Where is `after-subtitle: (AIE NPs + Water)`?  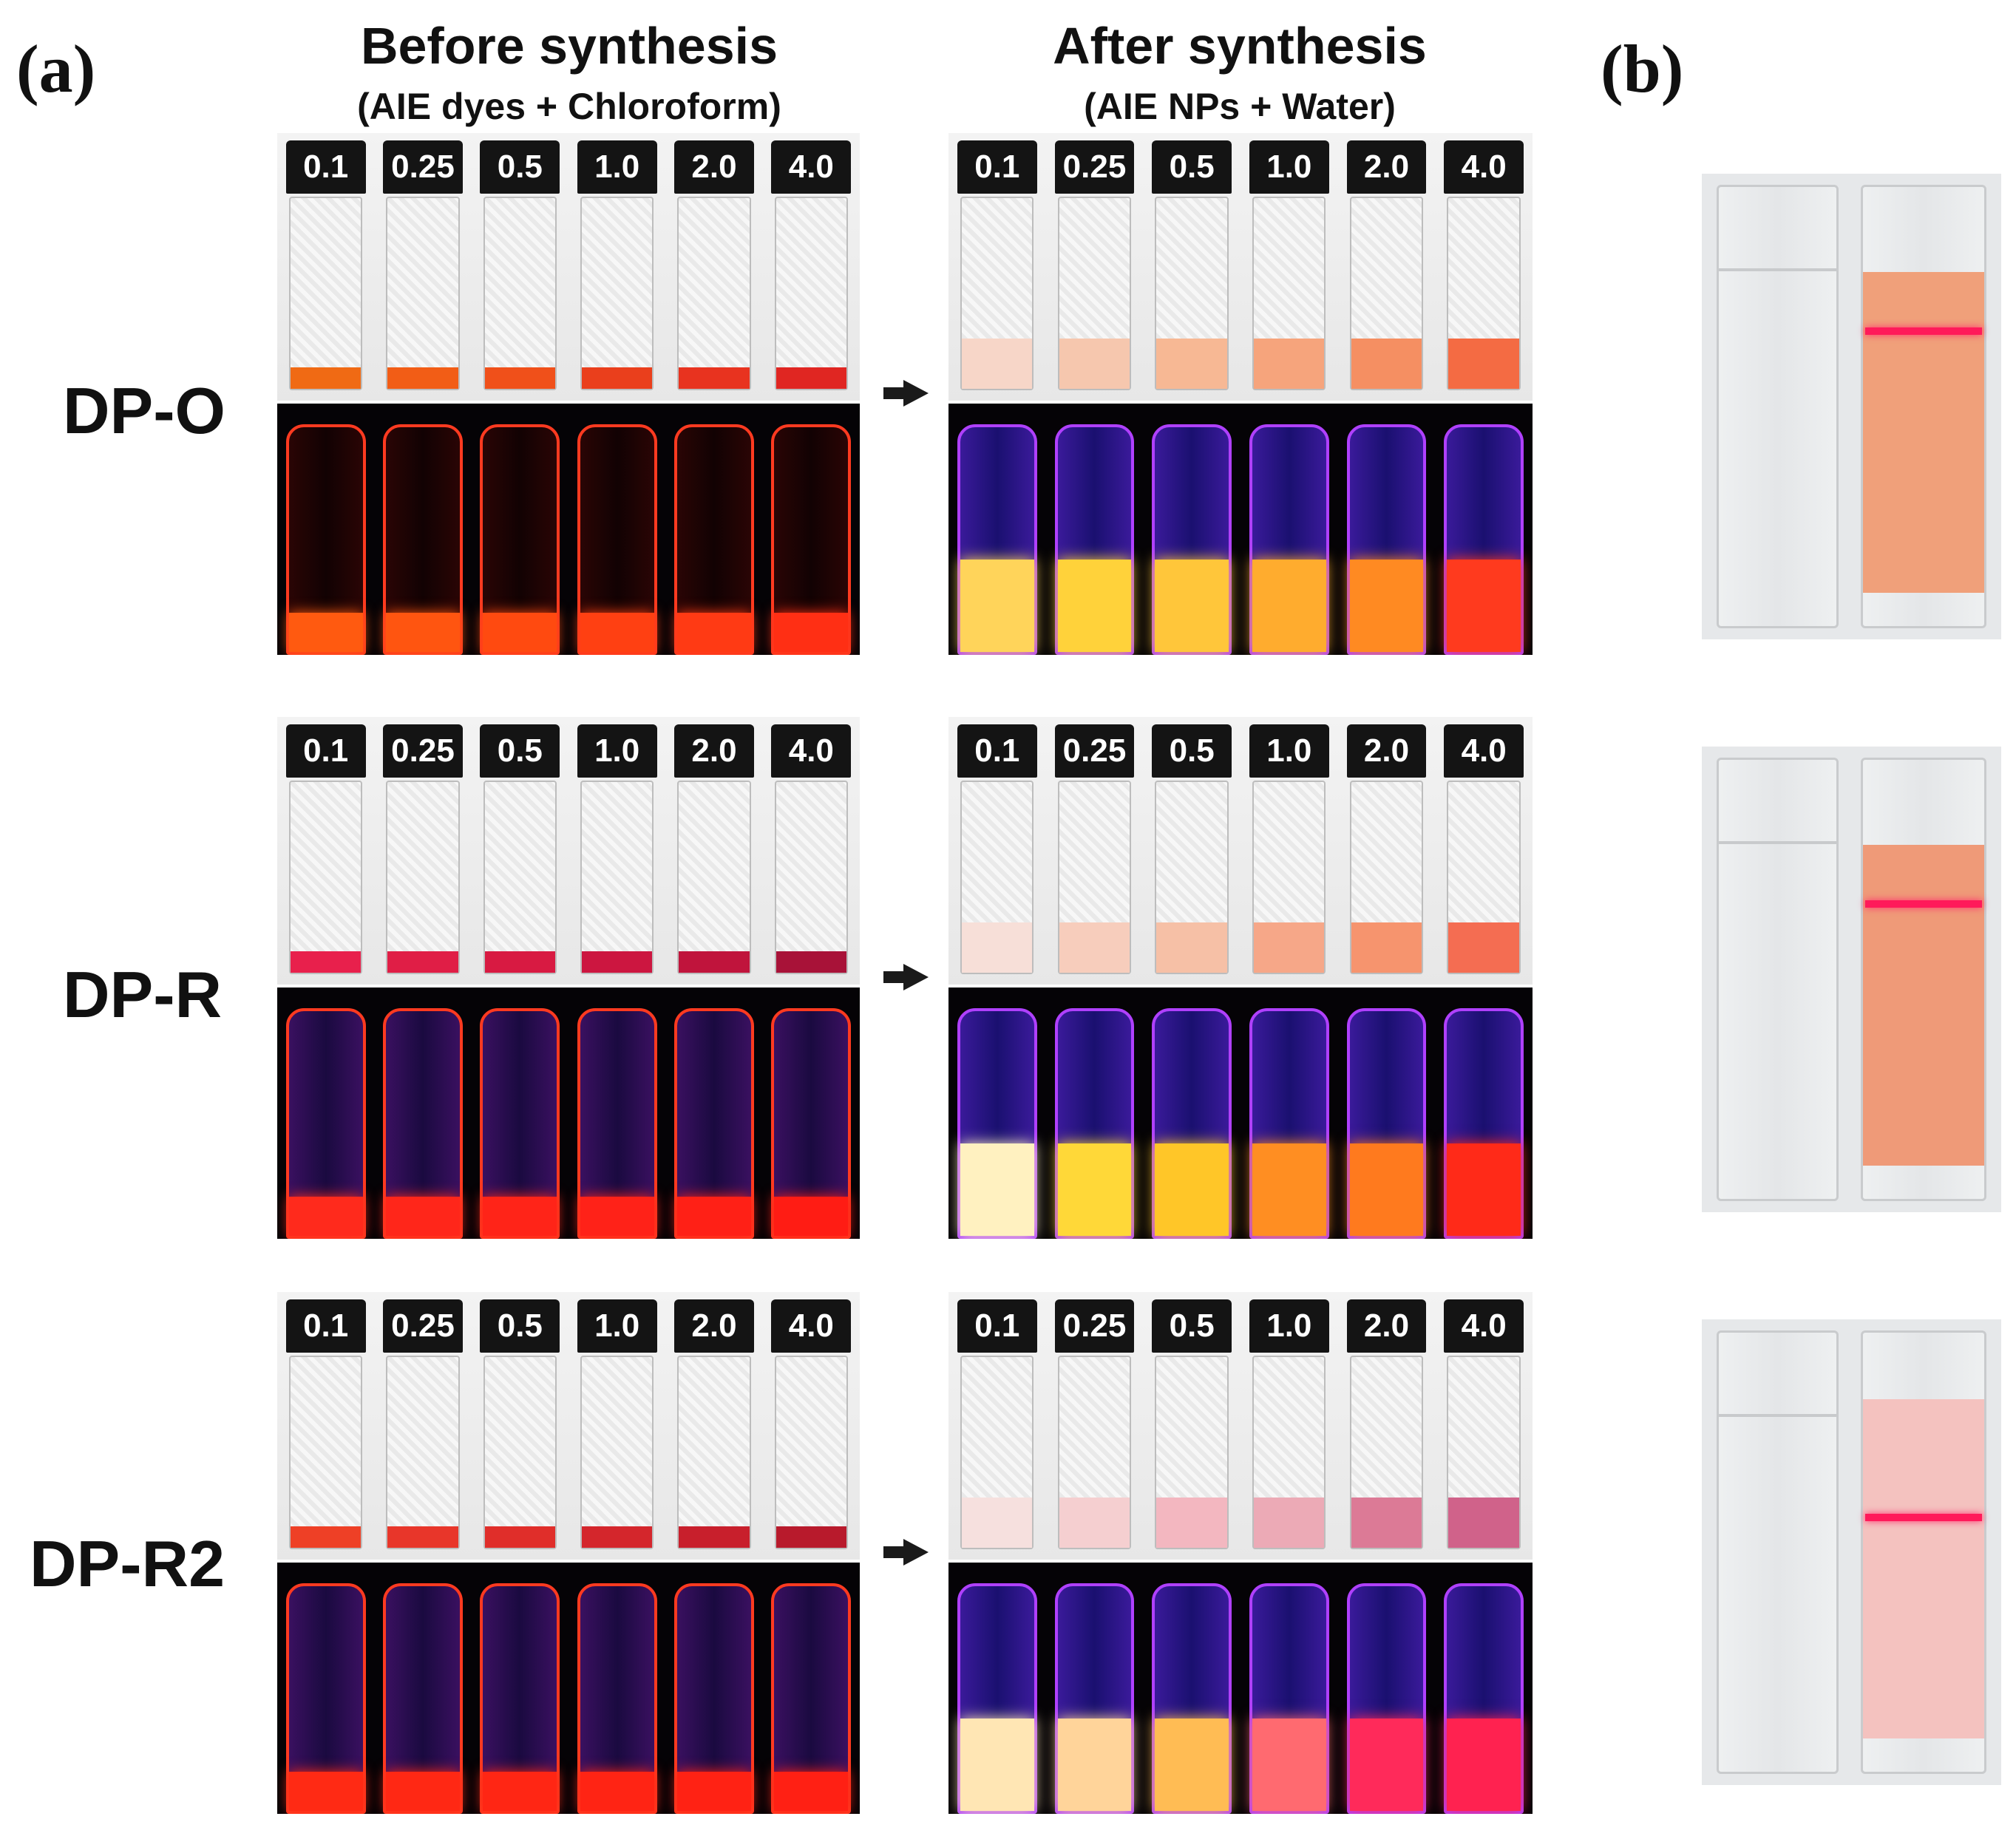 after-subtitle: (AIE NPs + Water) is located at coordinates (1240, 106).